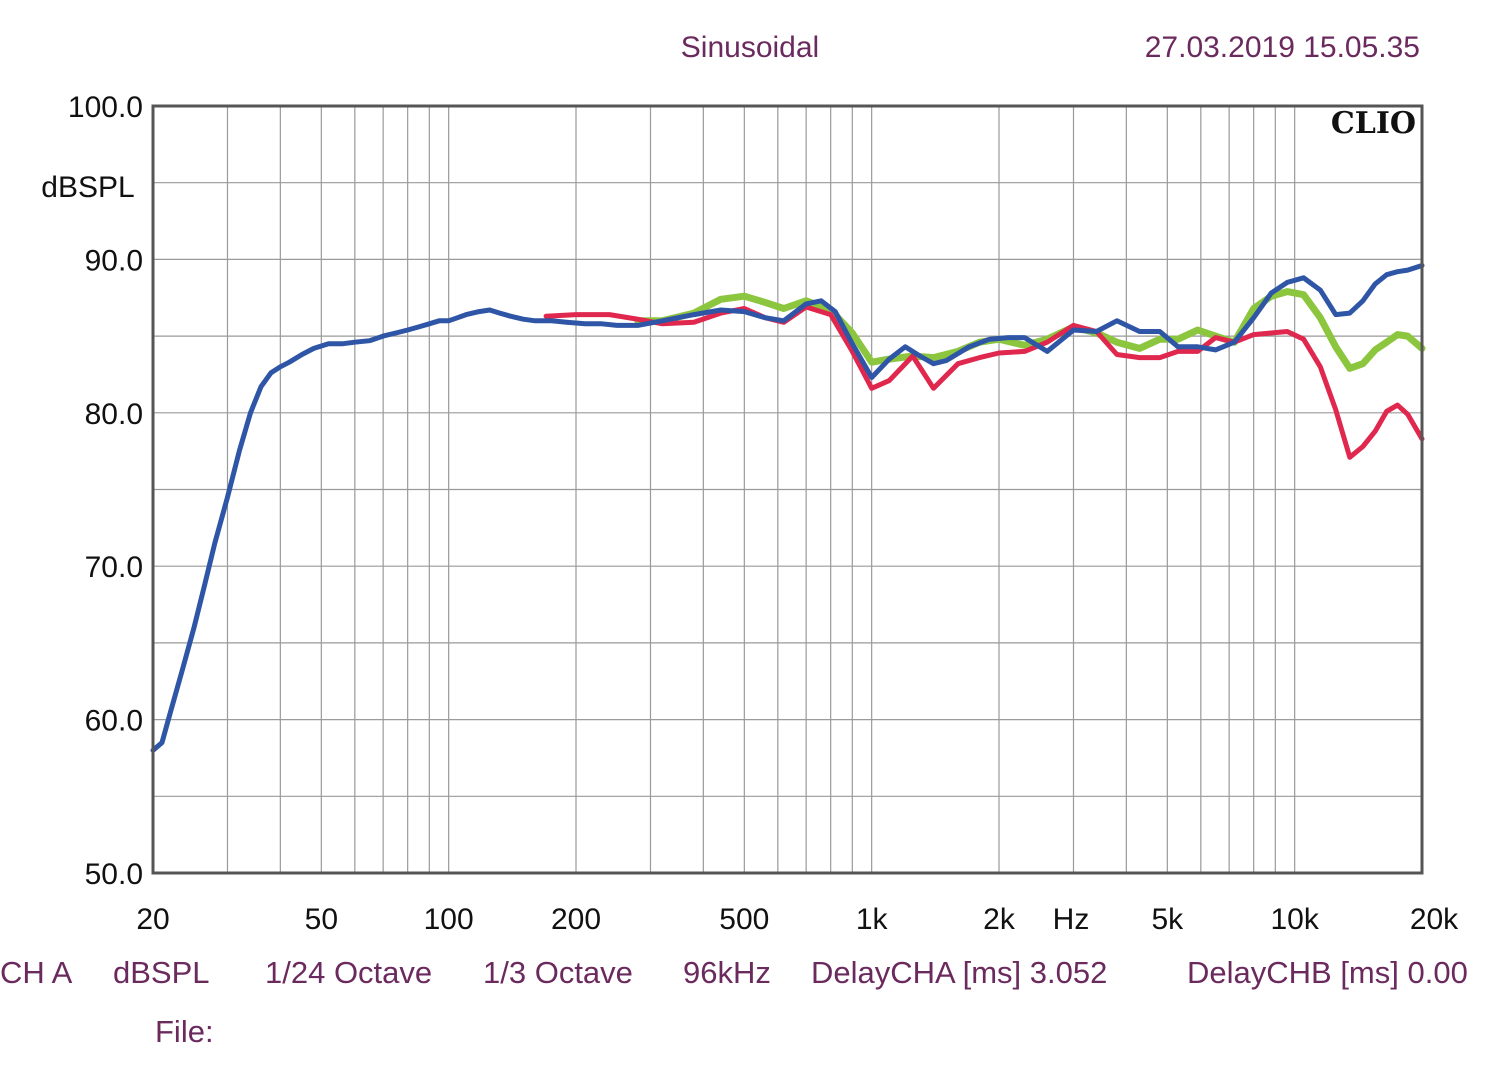 Image resolution: width=1500 pixels, height=1074 pixels. Describe the element at coordinates (727, 972) in the screenshot. I see `footer-sample-rate: 96kHz` at that location.